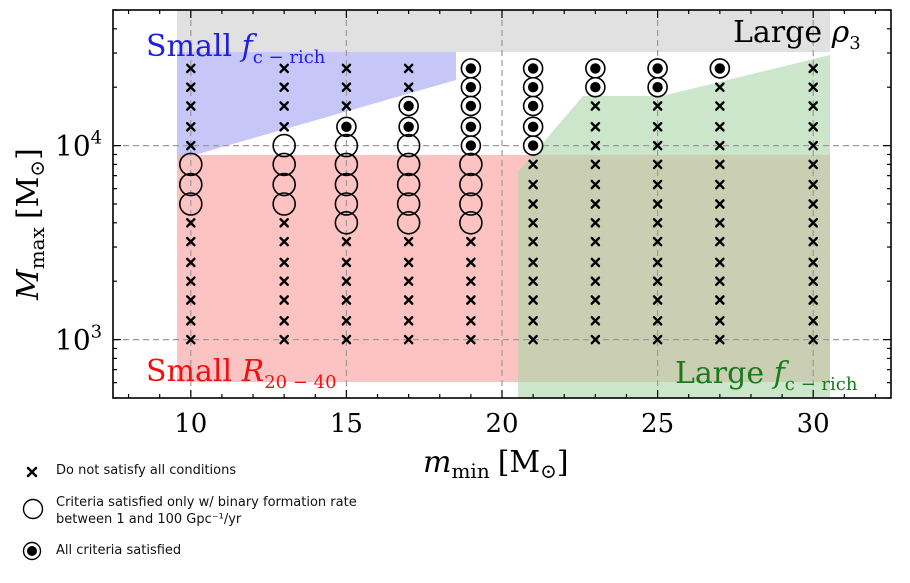  What do you see at coordinates (813, 424) in the screenshot?
I see `x-tick-label: 30` at bounding box center [813, 424].